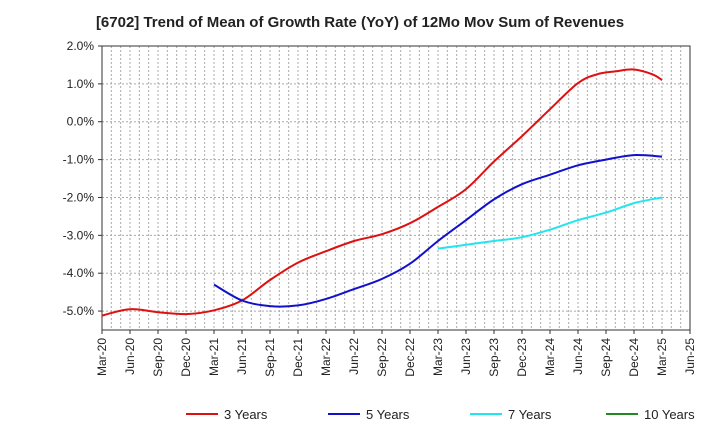  Describe the element at coordinates (634, 357) in the screenshot. I see `x-tick-label: Dec-24` at that location.